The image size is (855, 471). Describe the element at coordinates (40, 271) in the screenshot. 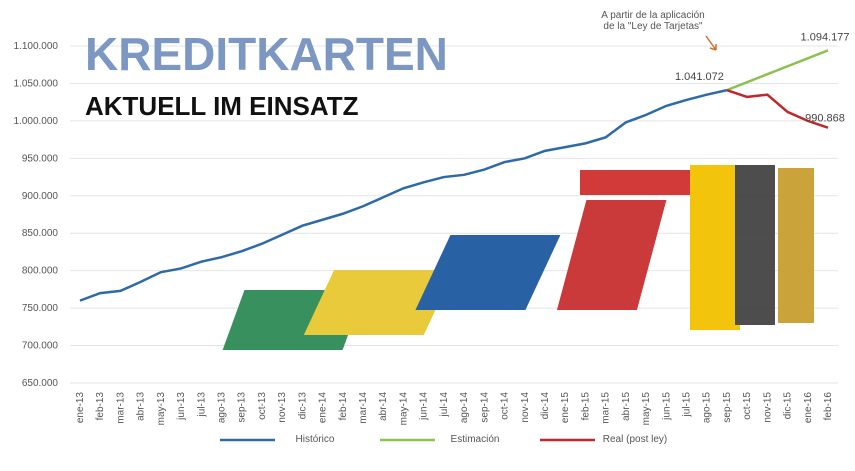

I see `y-tick-label: 800.000` at that location.